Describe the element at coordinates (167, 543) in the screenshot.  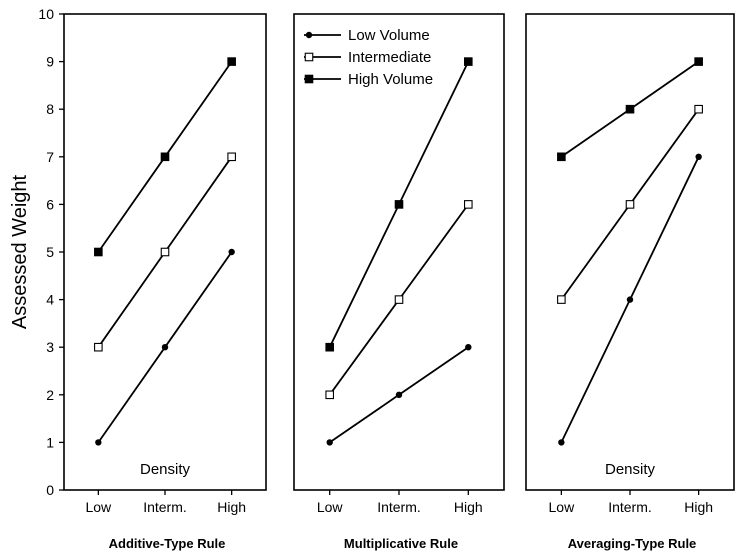
I see `panel-title: Additive-Type Rule` at that location.